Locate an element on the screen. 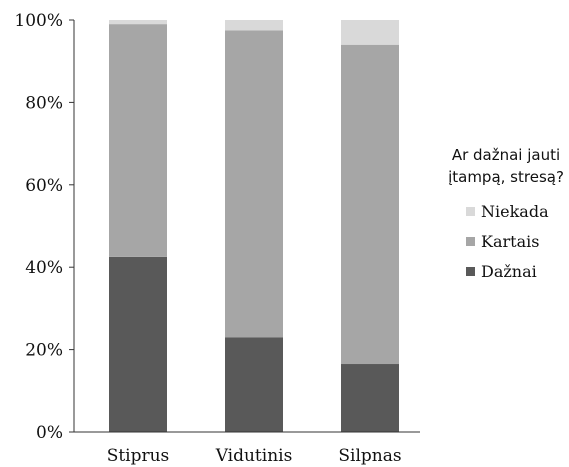  x-tick-label: Vidutinis is located at coordinates (254, 456).